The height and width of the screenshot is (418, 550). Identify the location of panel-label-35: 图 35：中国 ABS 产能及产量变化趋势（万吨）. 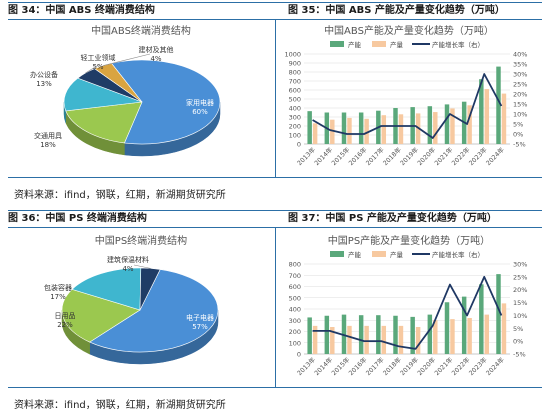
(396, 10).